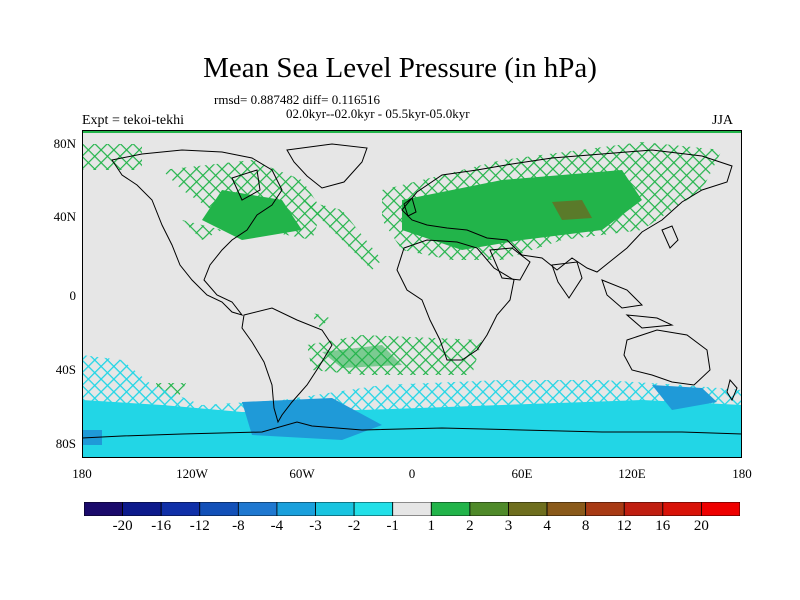 This screenshot has height=600, width=800. What do you see at coordinates (302, 473) in the screenshot?
I see `lon-label-60w: 60W` at bounding box center [302, 473].